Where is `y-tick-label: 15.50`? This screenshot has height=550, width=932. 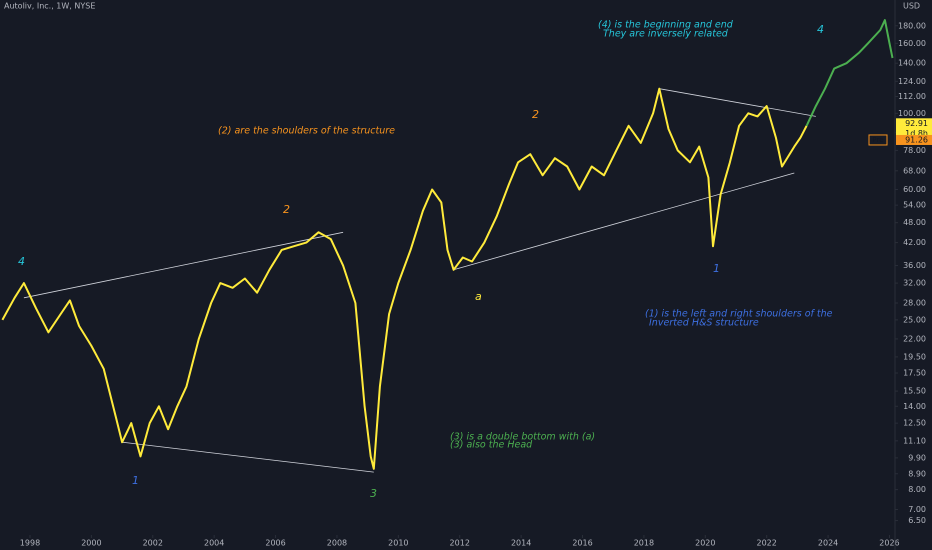
y-tick-label: 15.50 is located at coordinates (914, 391).